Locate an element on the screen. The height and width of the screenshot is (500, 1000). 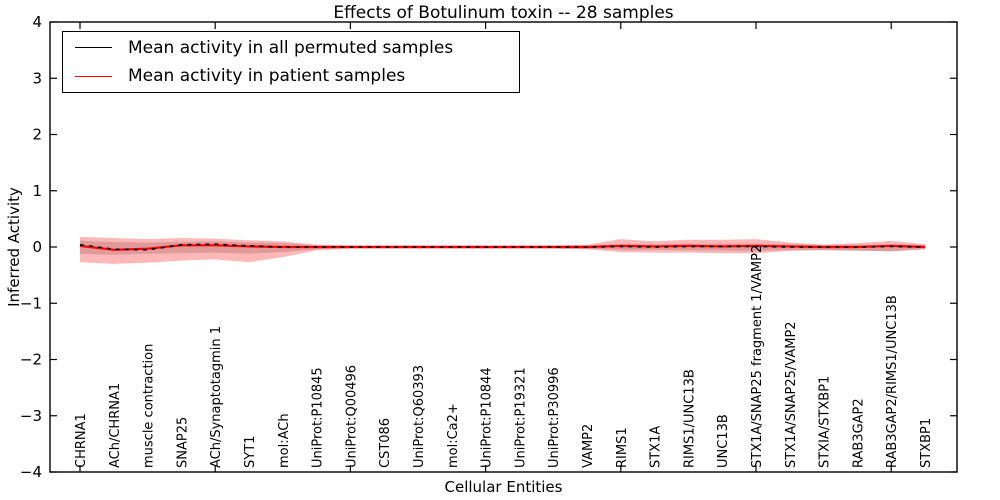
x-tick-label: SYT1 is located at coordinates (250, 452).